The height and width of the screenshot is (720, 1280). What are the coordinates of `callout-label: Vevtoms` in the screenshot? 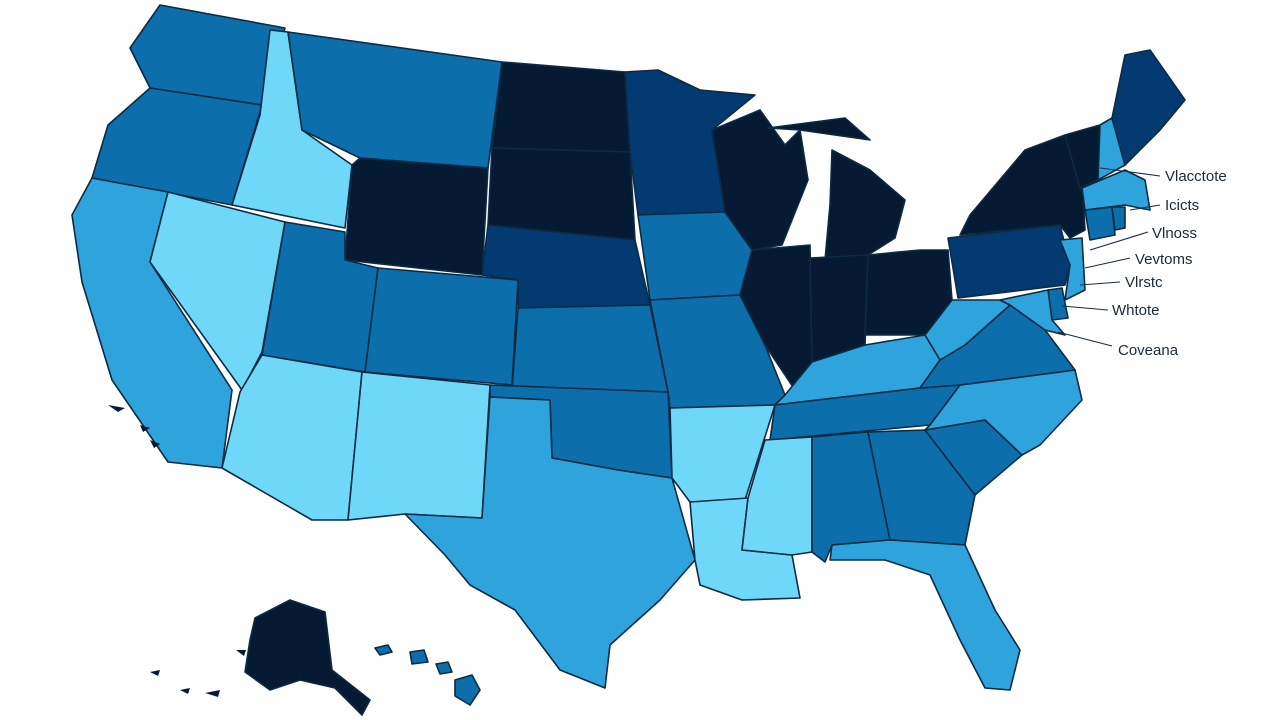 It's located at (1164, 259).